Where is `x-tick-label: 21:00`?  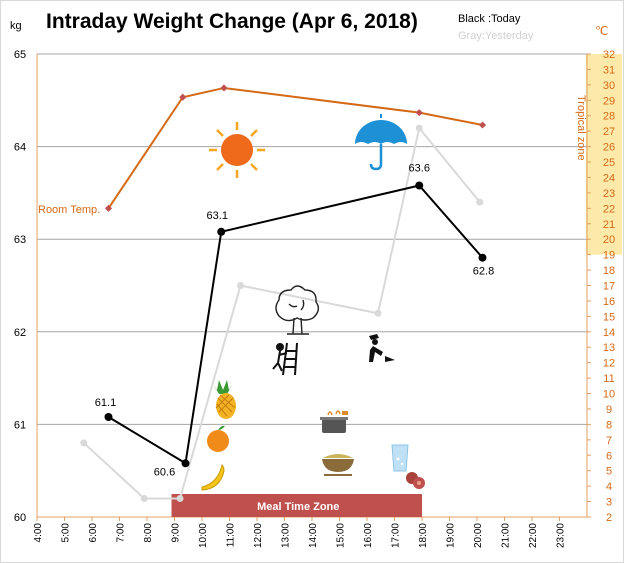
x-tick-label: 21:00 is located at coordinates (506, 535).